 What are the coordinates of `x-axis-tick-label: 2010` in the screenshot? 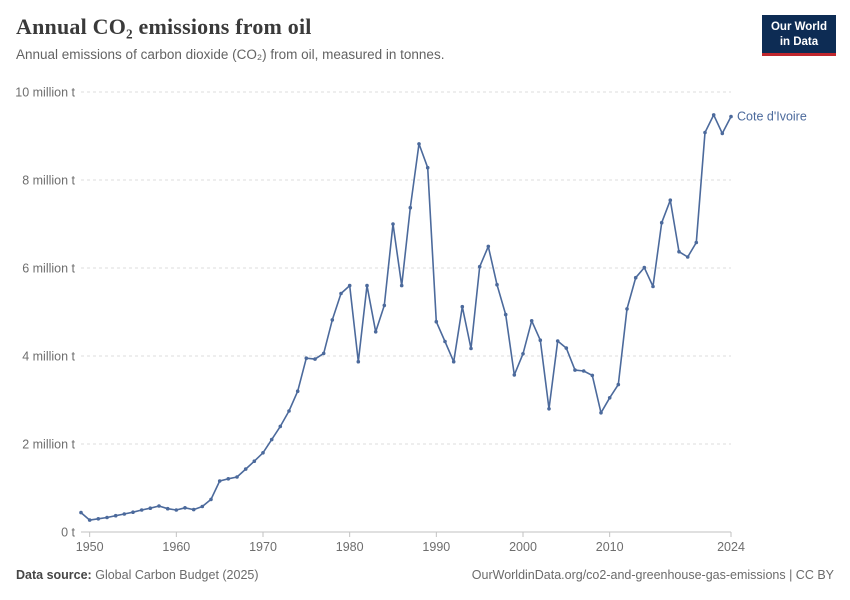 It's located at (610, 547).